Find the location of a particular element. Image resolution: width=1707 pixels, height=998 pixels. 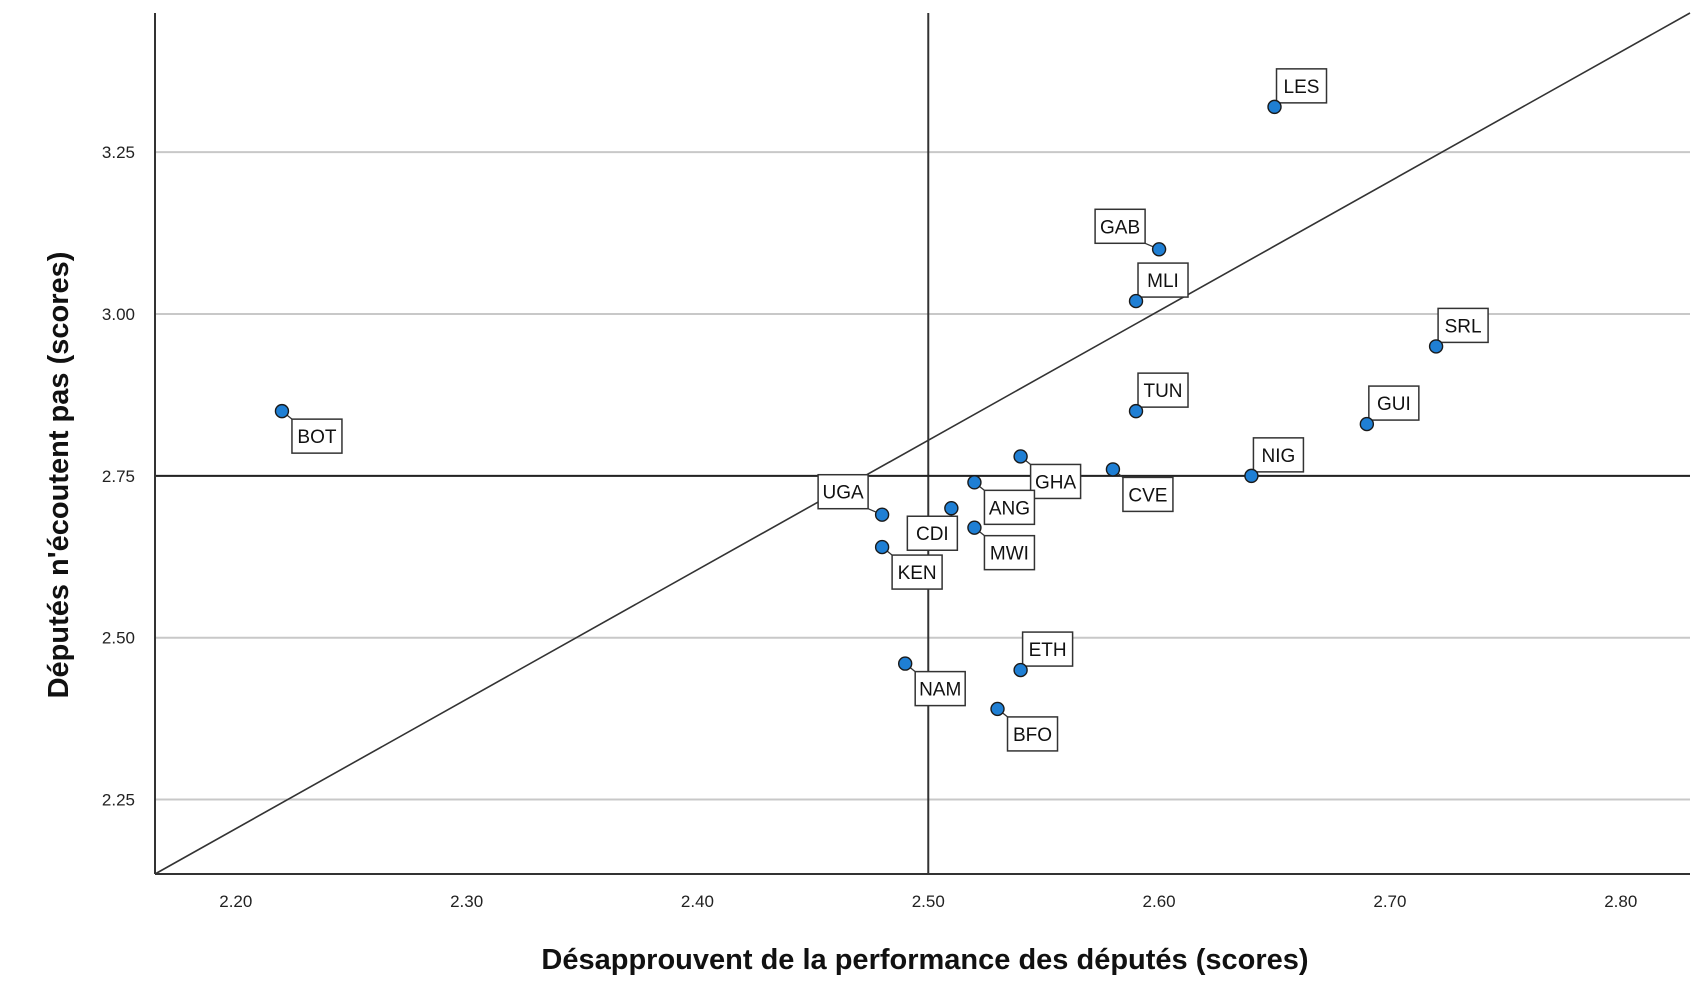

data-point: LES is located at coordinates (1297, 91).